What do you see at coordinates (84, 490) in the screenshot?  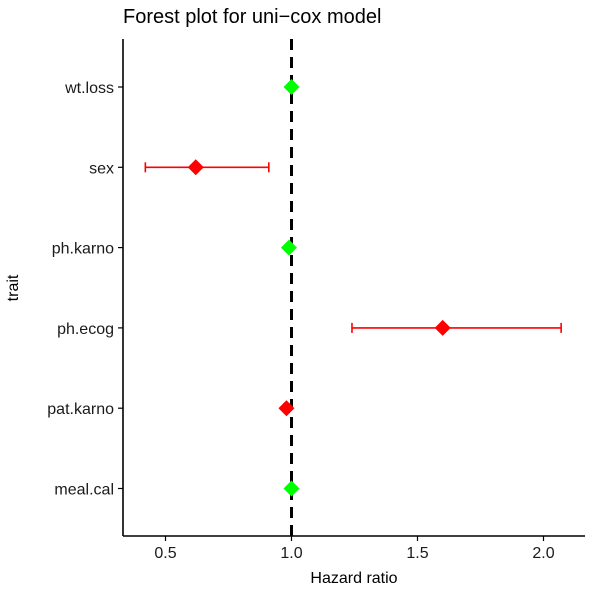 I see `y-tick-label: meal.cal` at bounding box center [84, 490].